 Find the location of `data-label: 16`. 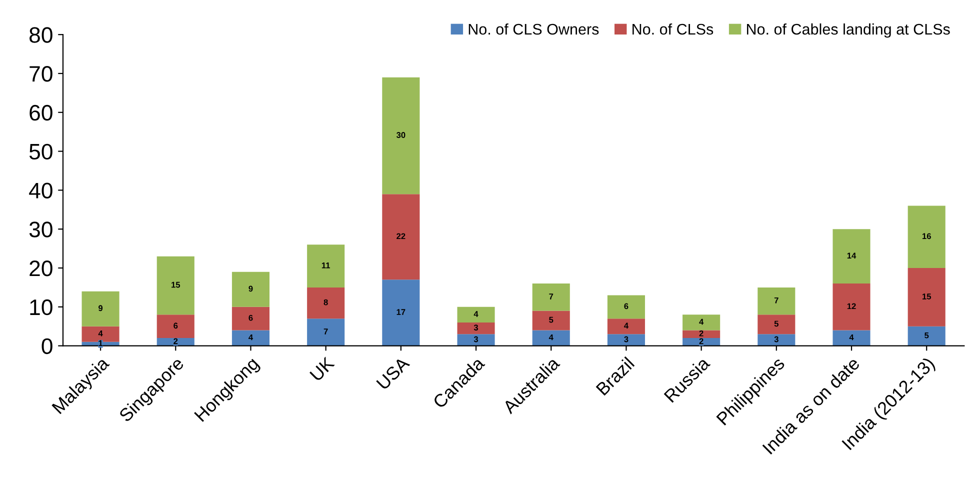

data-label: 16 is located at coordinates (926, 236).